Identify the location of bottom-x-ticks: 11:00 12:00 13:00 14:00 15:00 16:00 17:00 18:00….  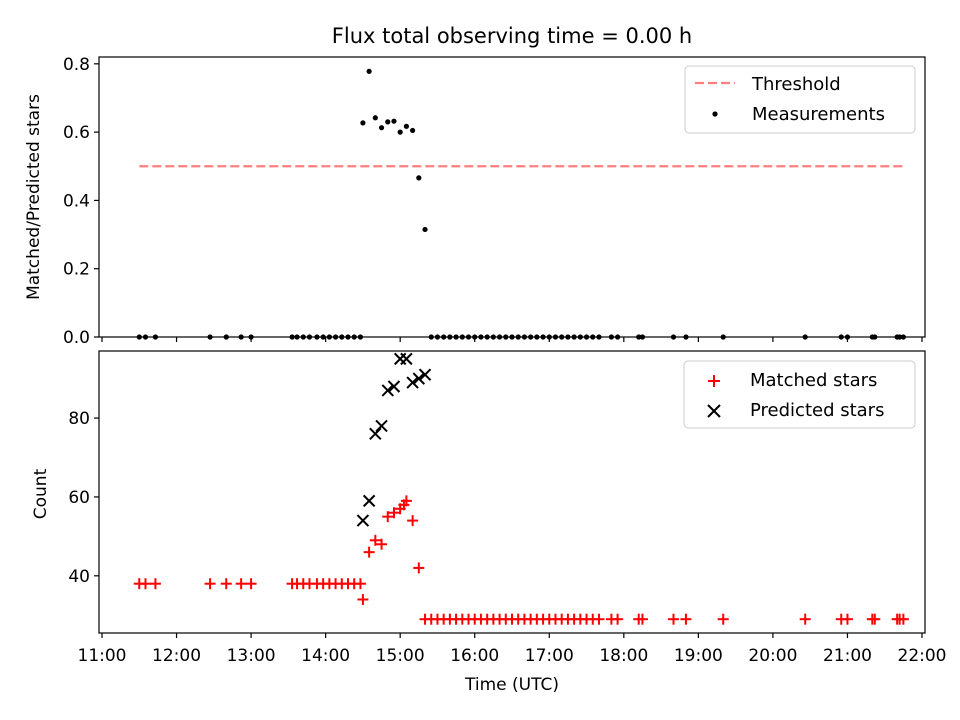
(512, 649).